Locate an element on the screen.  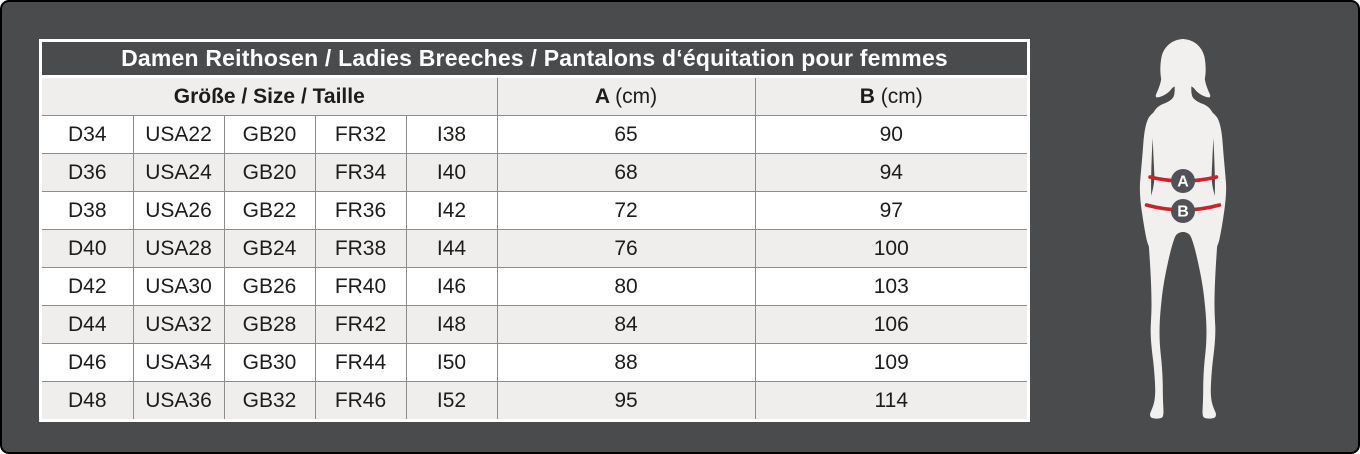
size-cell: GB28 is located at coordinates (269, 324).